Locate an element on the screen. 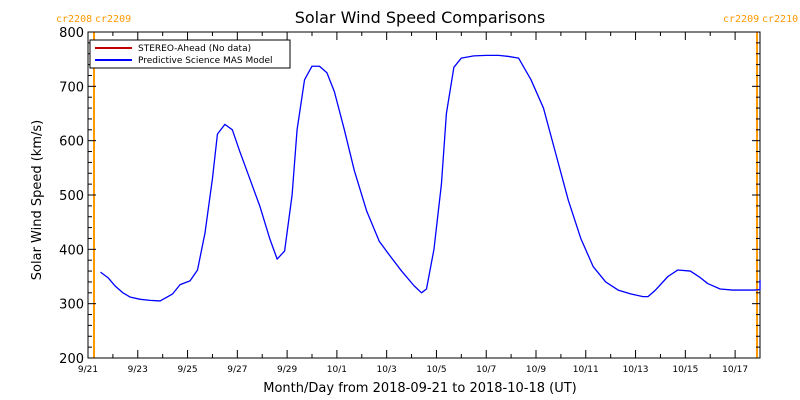 This screenshot has height=400, width=800. chart-title: Solar Wind Speed Comparisons is located at coordinates (420, 17).